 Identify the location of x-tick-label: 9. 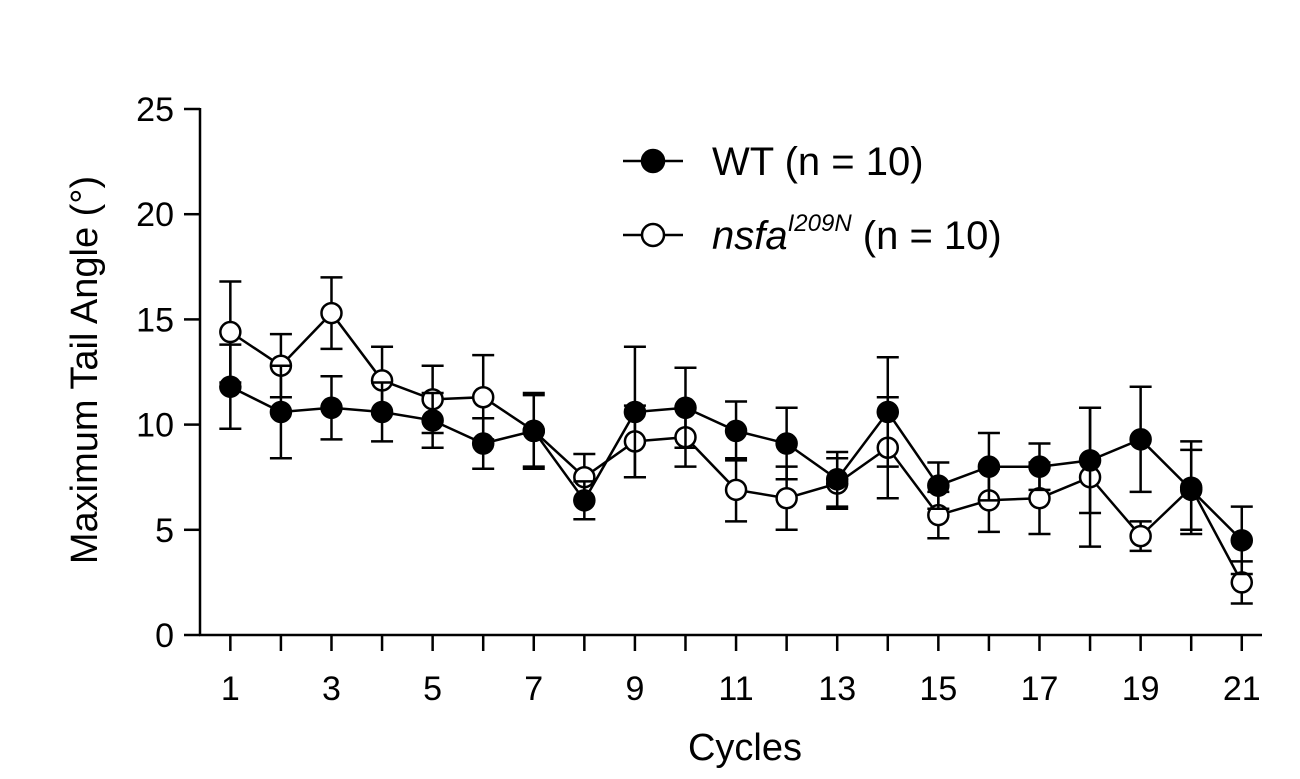
(634, 689).